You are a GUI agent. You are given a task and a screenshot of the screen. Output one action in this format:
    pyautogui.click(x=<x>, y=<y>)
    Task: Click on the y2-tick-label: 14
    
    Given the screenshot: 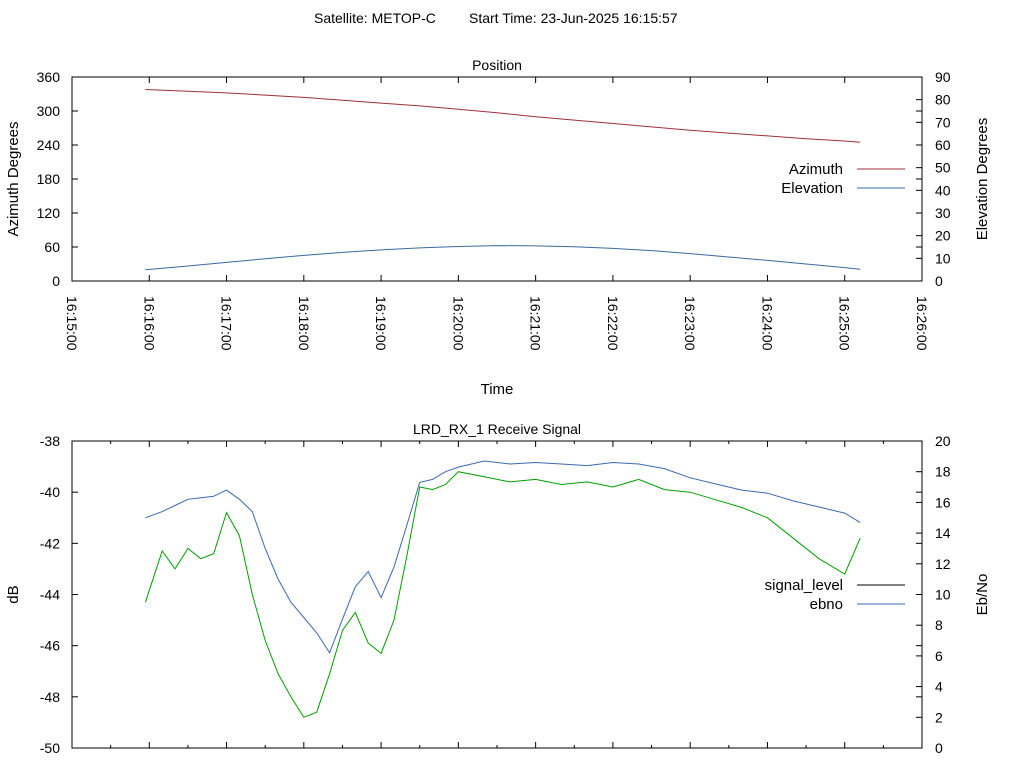 What is the action you would take?
    pyautogui.click(x=943, y=533)
    